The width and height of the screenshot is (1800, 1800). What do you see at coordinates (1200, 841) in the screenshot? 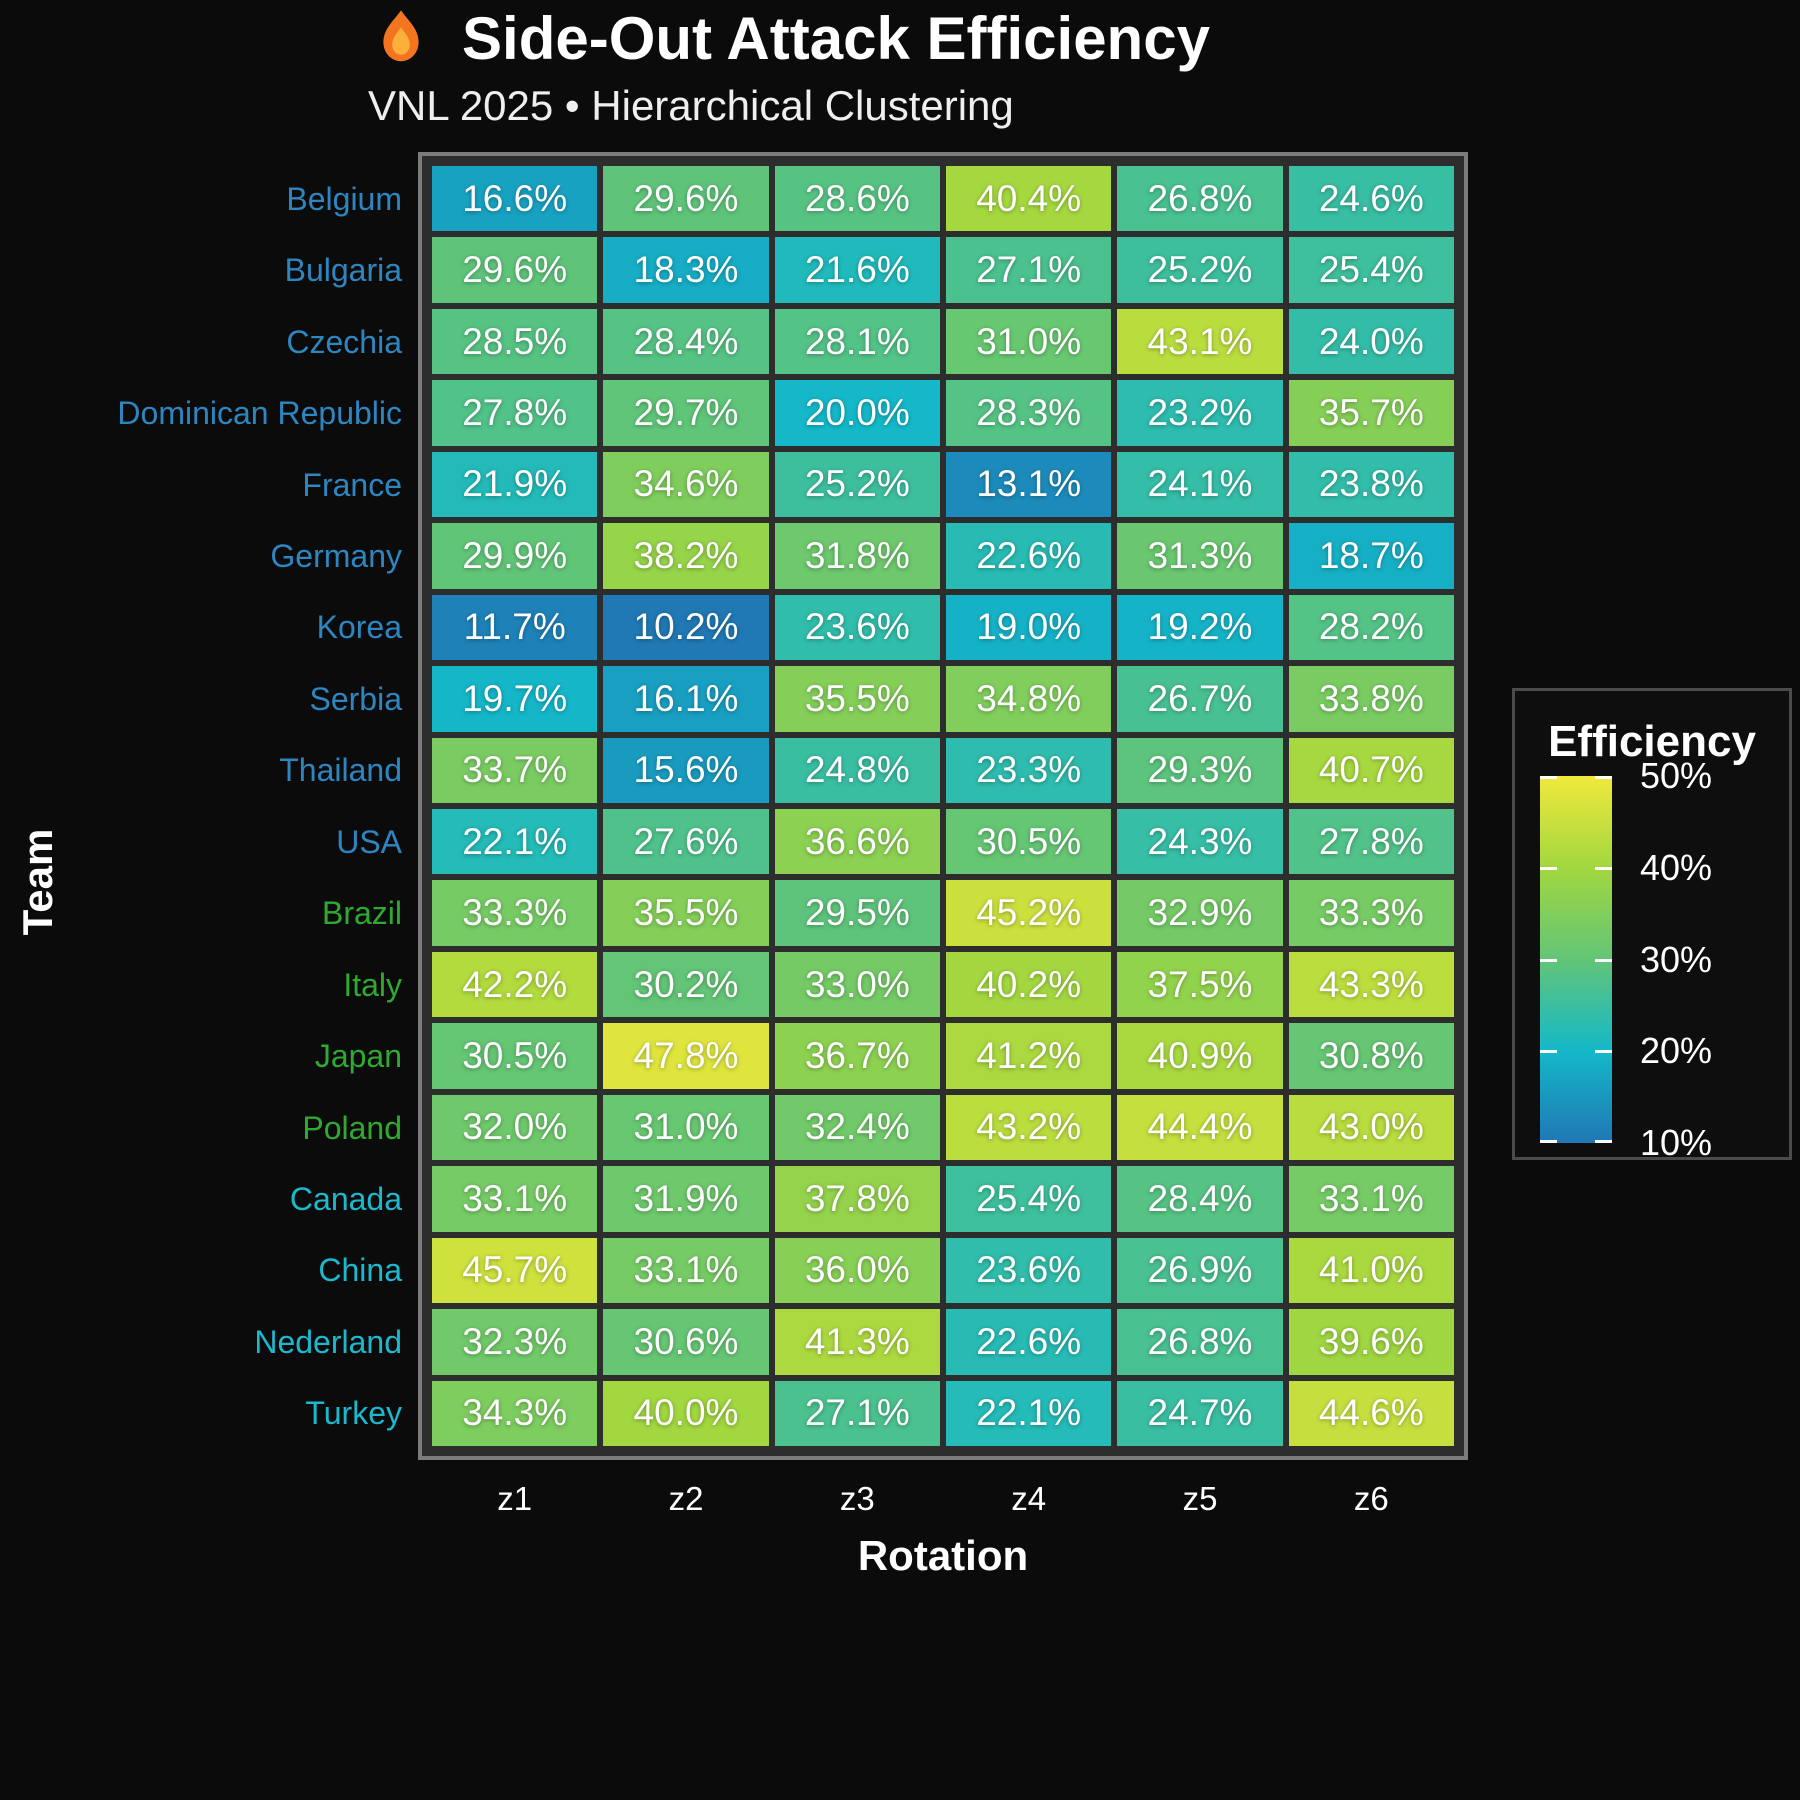
I see `heatmap-cell: 24.3%` at bounding box center [1200, 841].